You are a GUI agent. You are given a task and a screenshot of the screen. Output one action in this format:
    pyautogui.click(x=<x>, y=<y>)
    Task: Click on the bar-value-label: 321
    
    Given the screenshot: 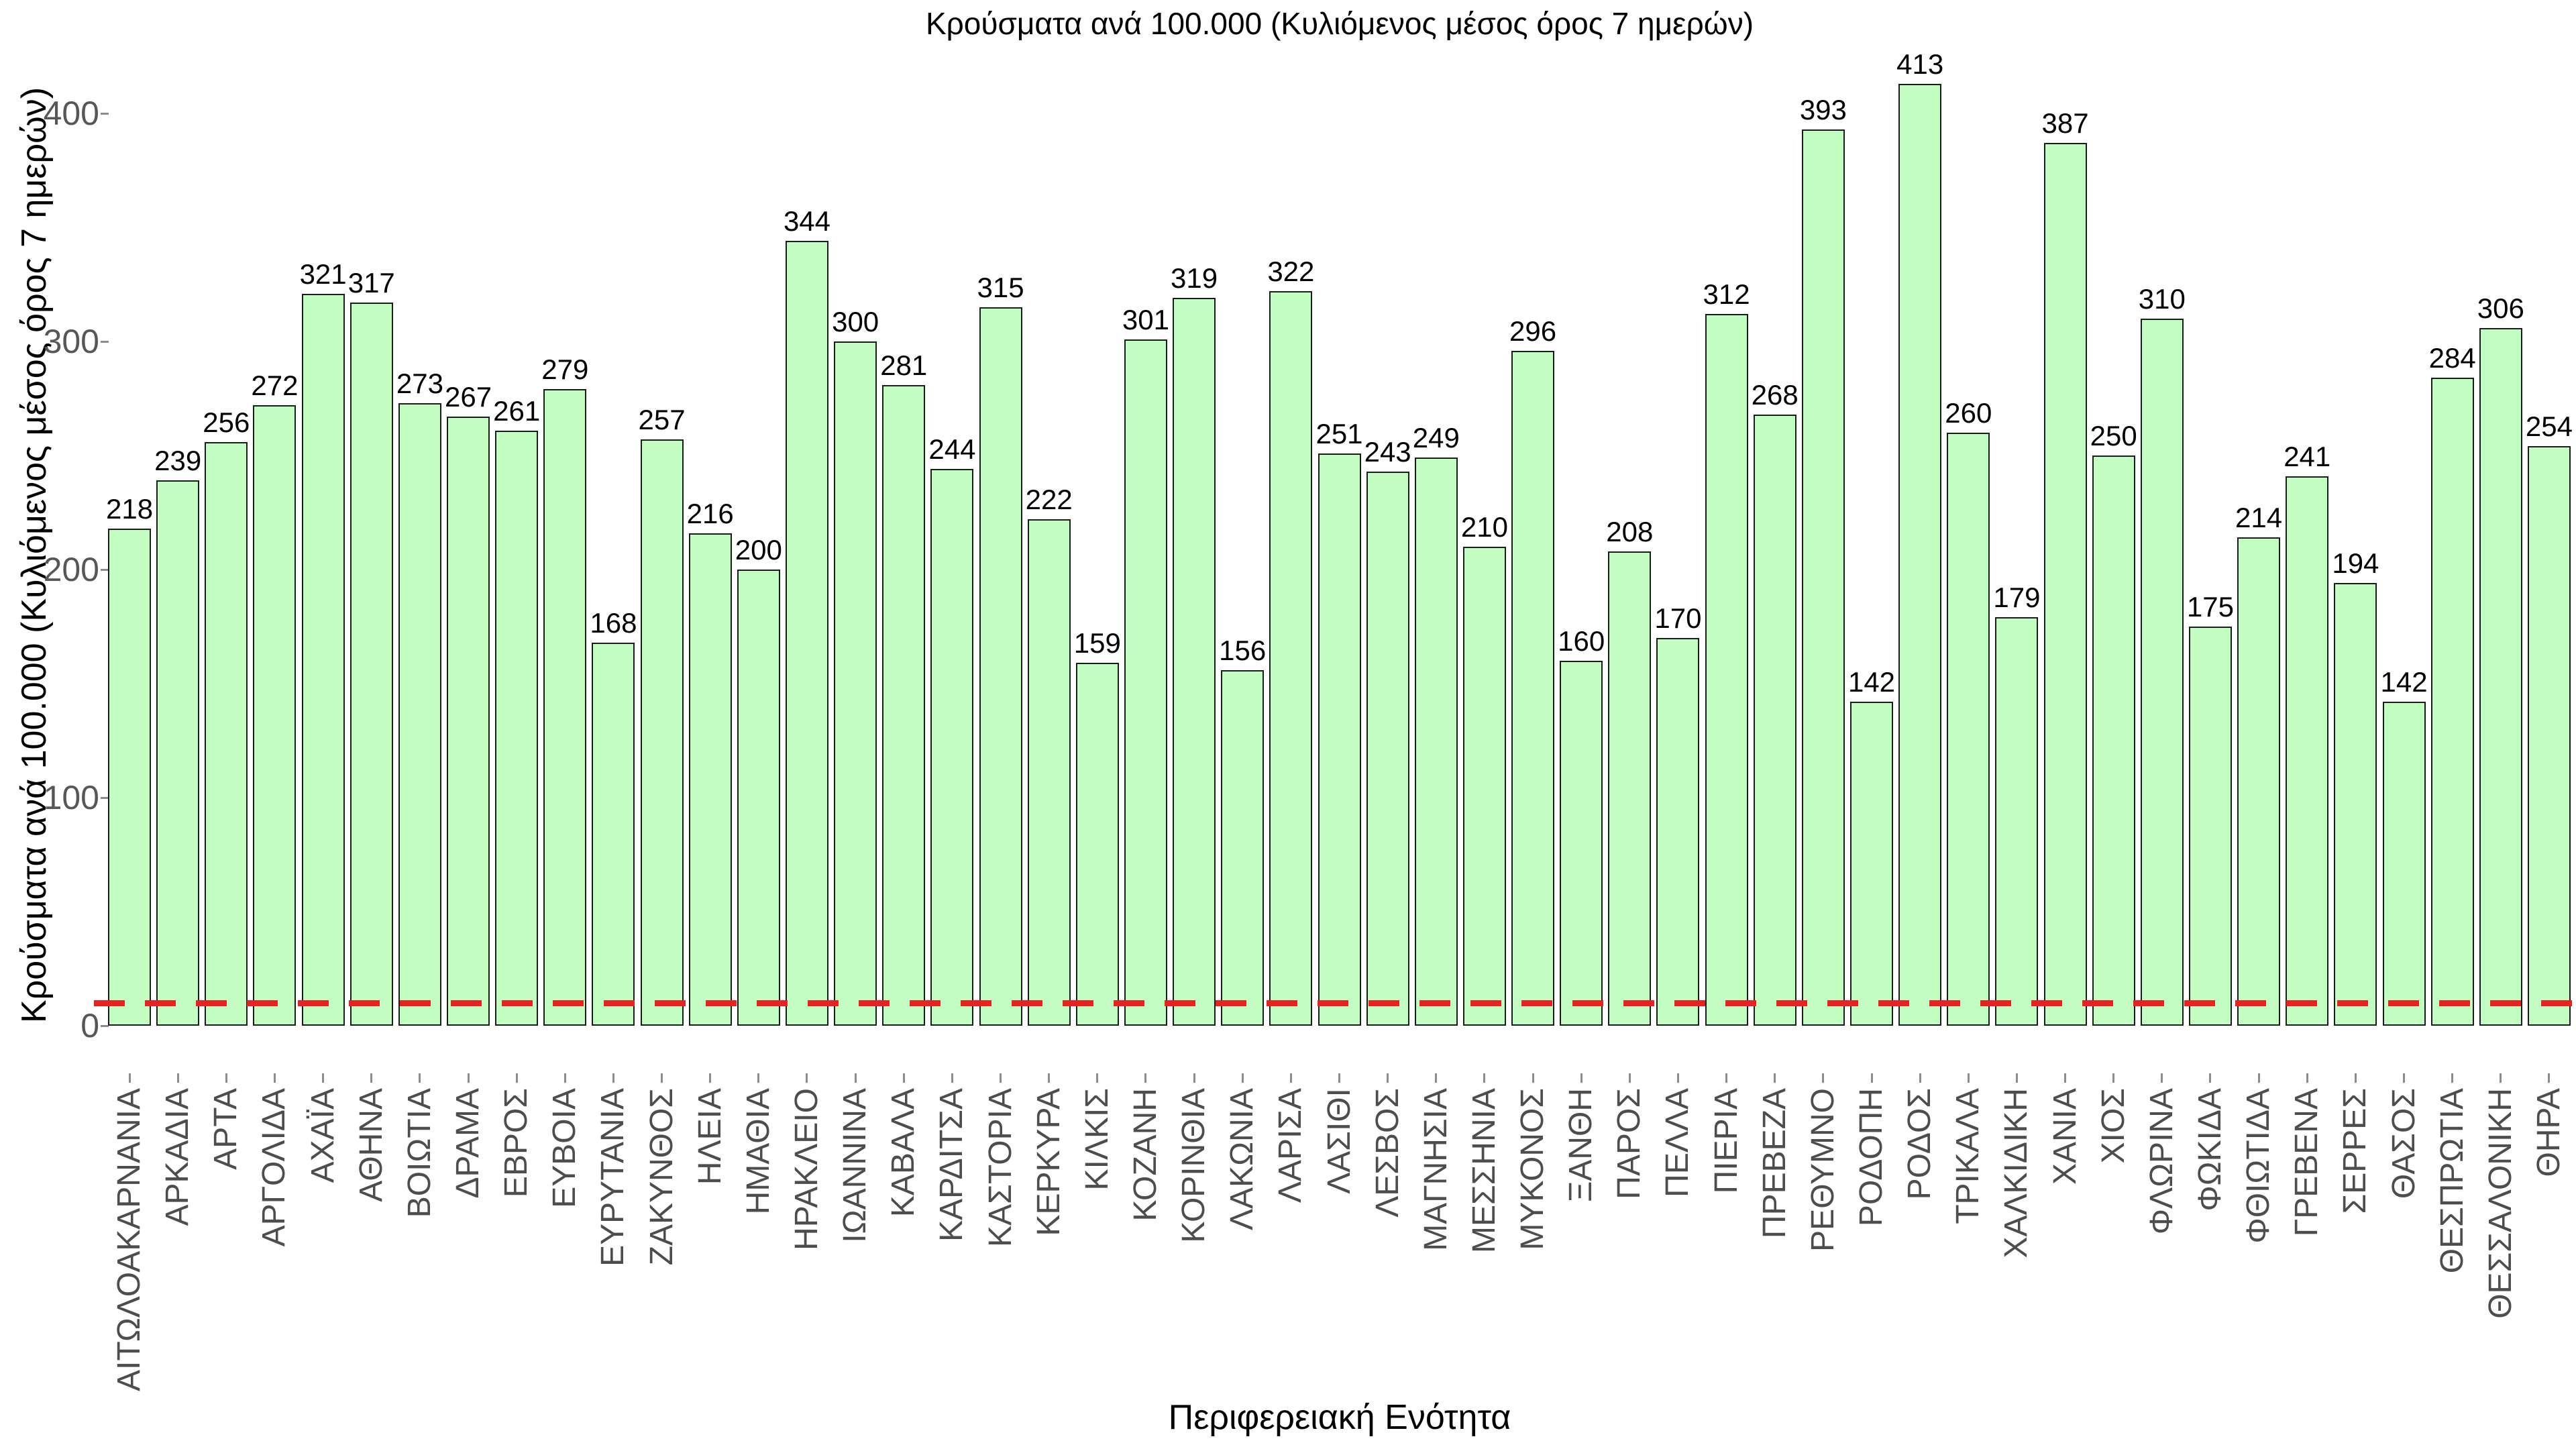 What is the action you would take?
    pyautogui.click(x=323, y=274)
    